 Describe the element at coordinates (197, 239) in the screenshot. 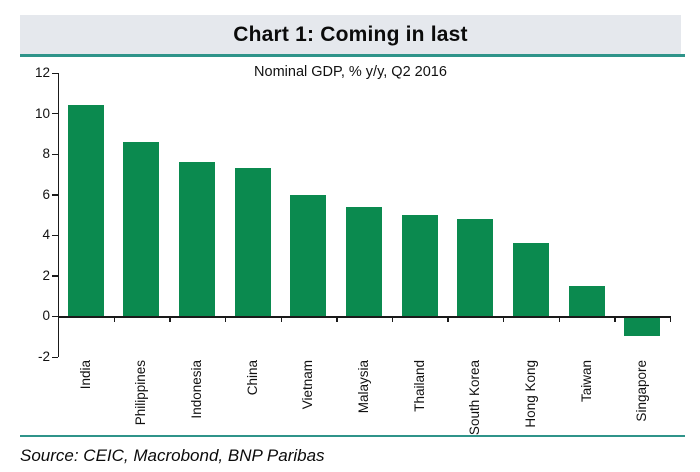

I see `bar-indonesia` at that location.